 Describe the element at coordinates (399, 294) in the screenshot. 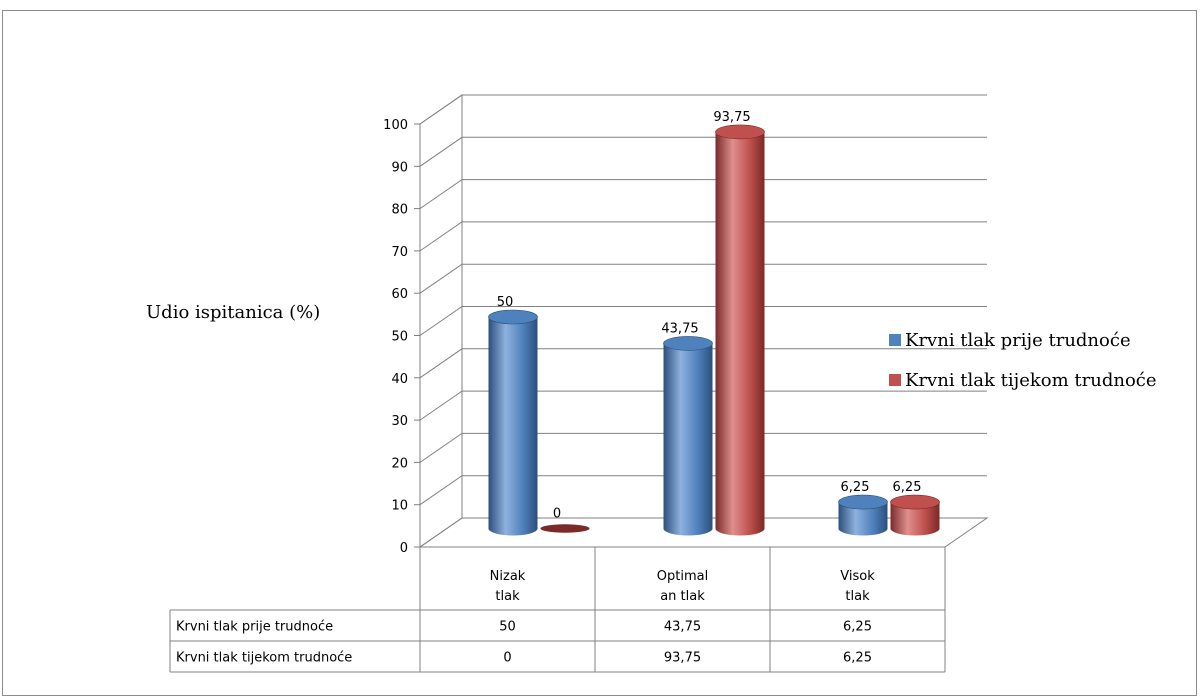

I see `y-tick-label: 60` at that location.